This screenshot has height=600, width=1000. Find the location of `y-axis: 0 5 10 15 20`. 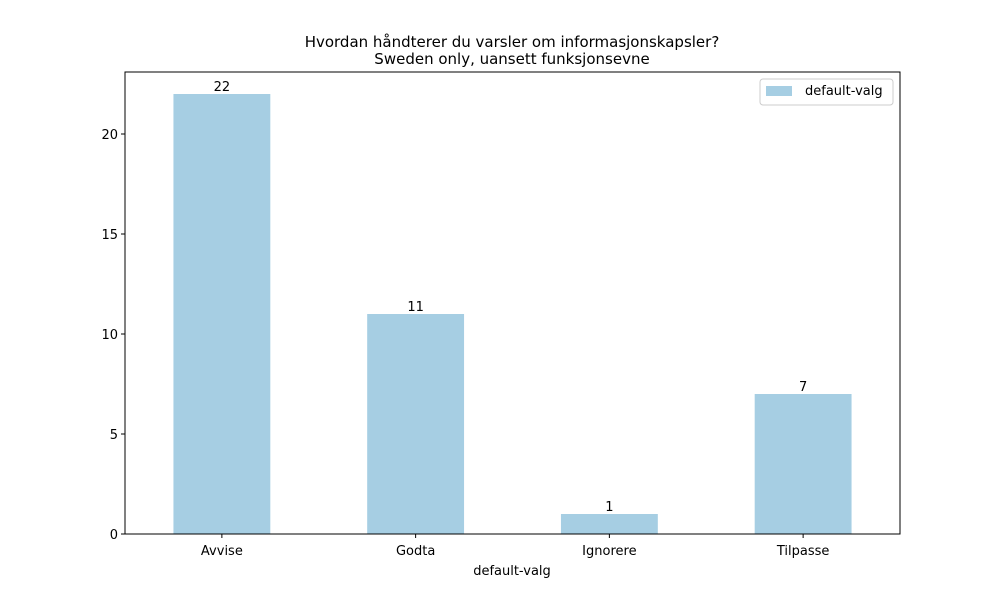

y-axis: 0 5 10 15 20 is located at coordinates (113, 335).